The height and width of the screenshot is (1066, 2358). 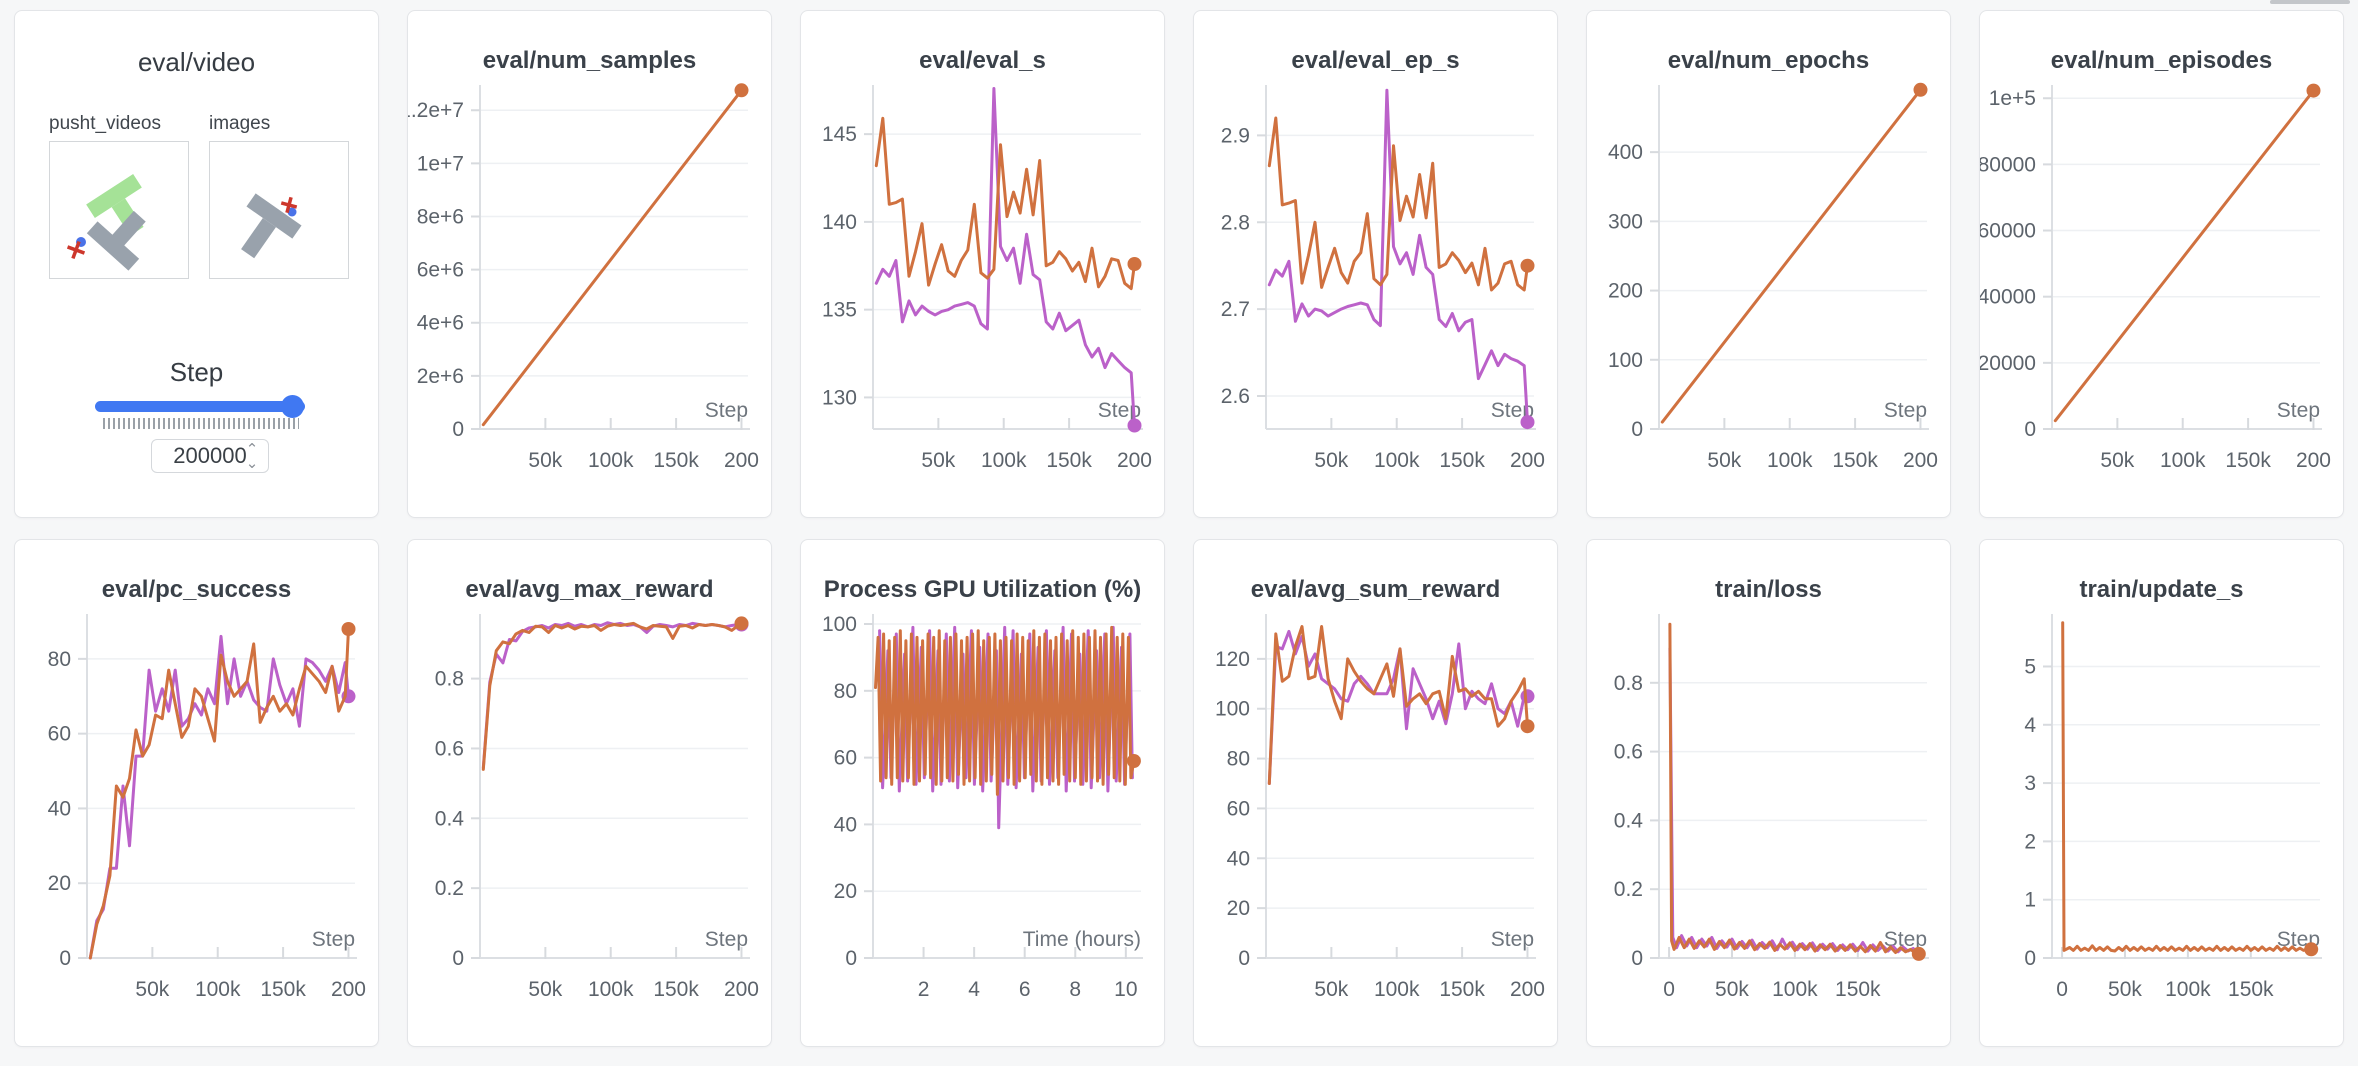 What do you see at coordinates (119, 210) in the screenshot?
I see `video-thumbnail-pusht` at bounding box center [119, 210].